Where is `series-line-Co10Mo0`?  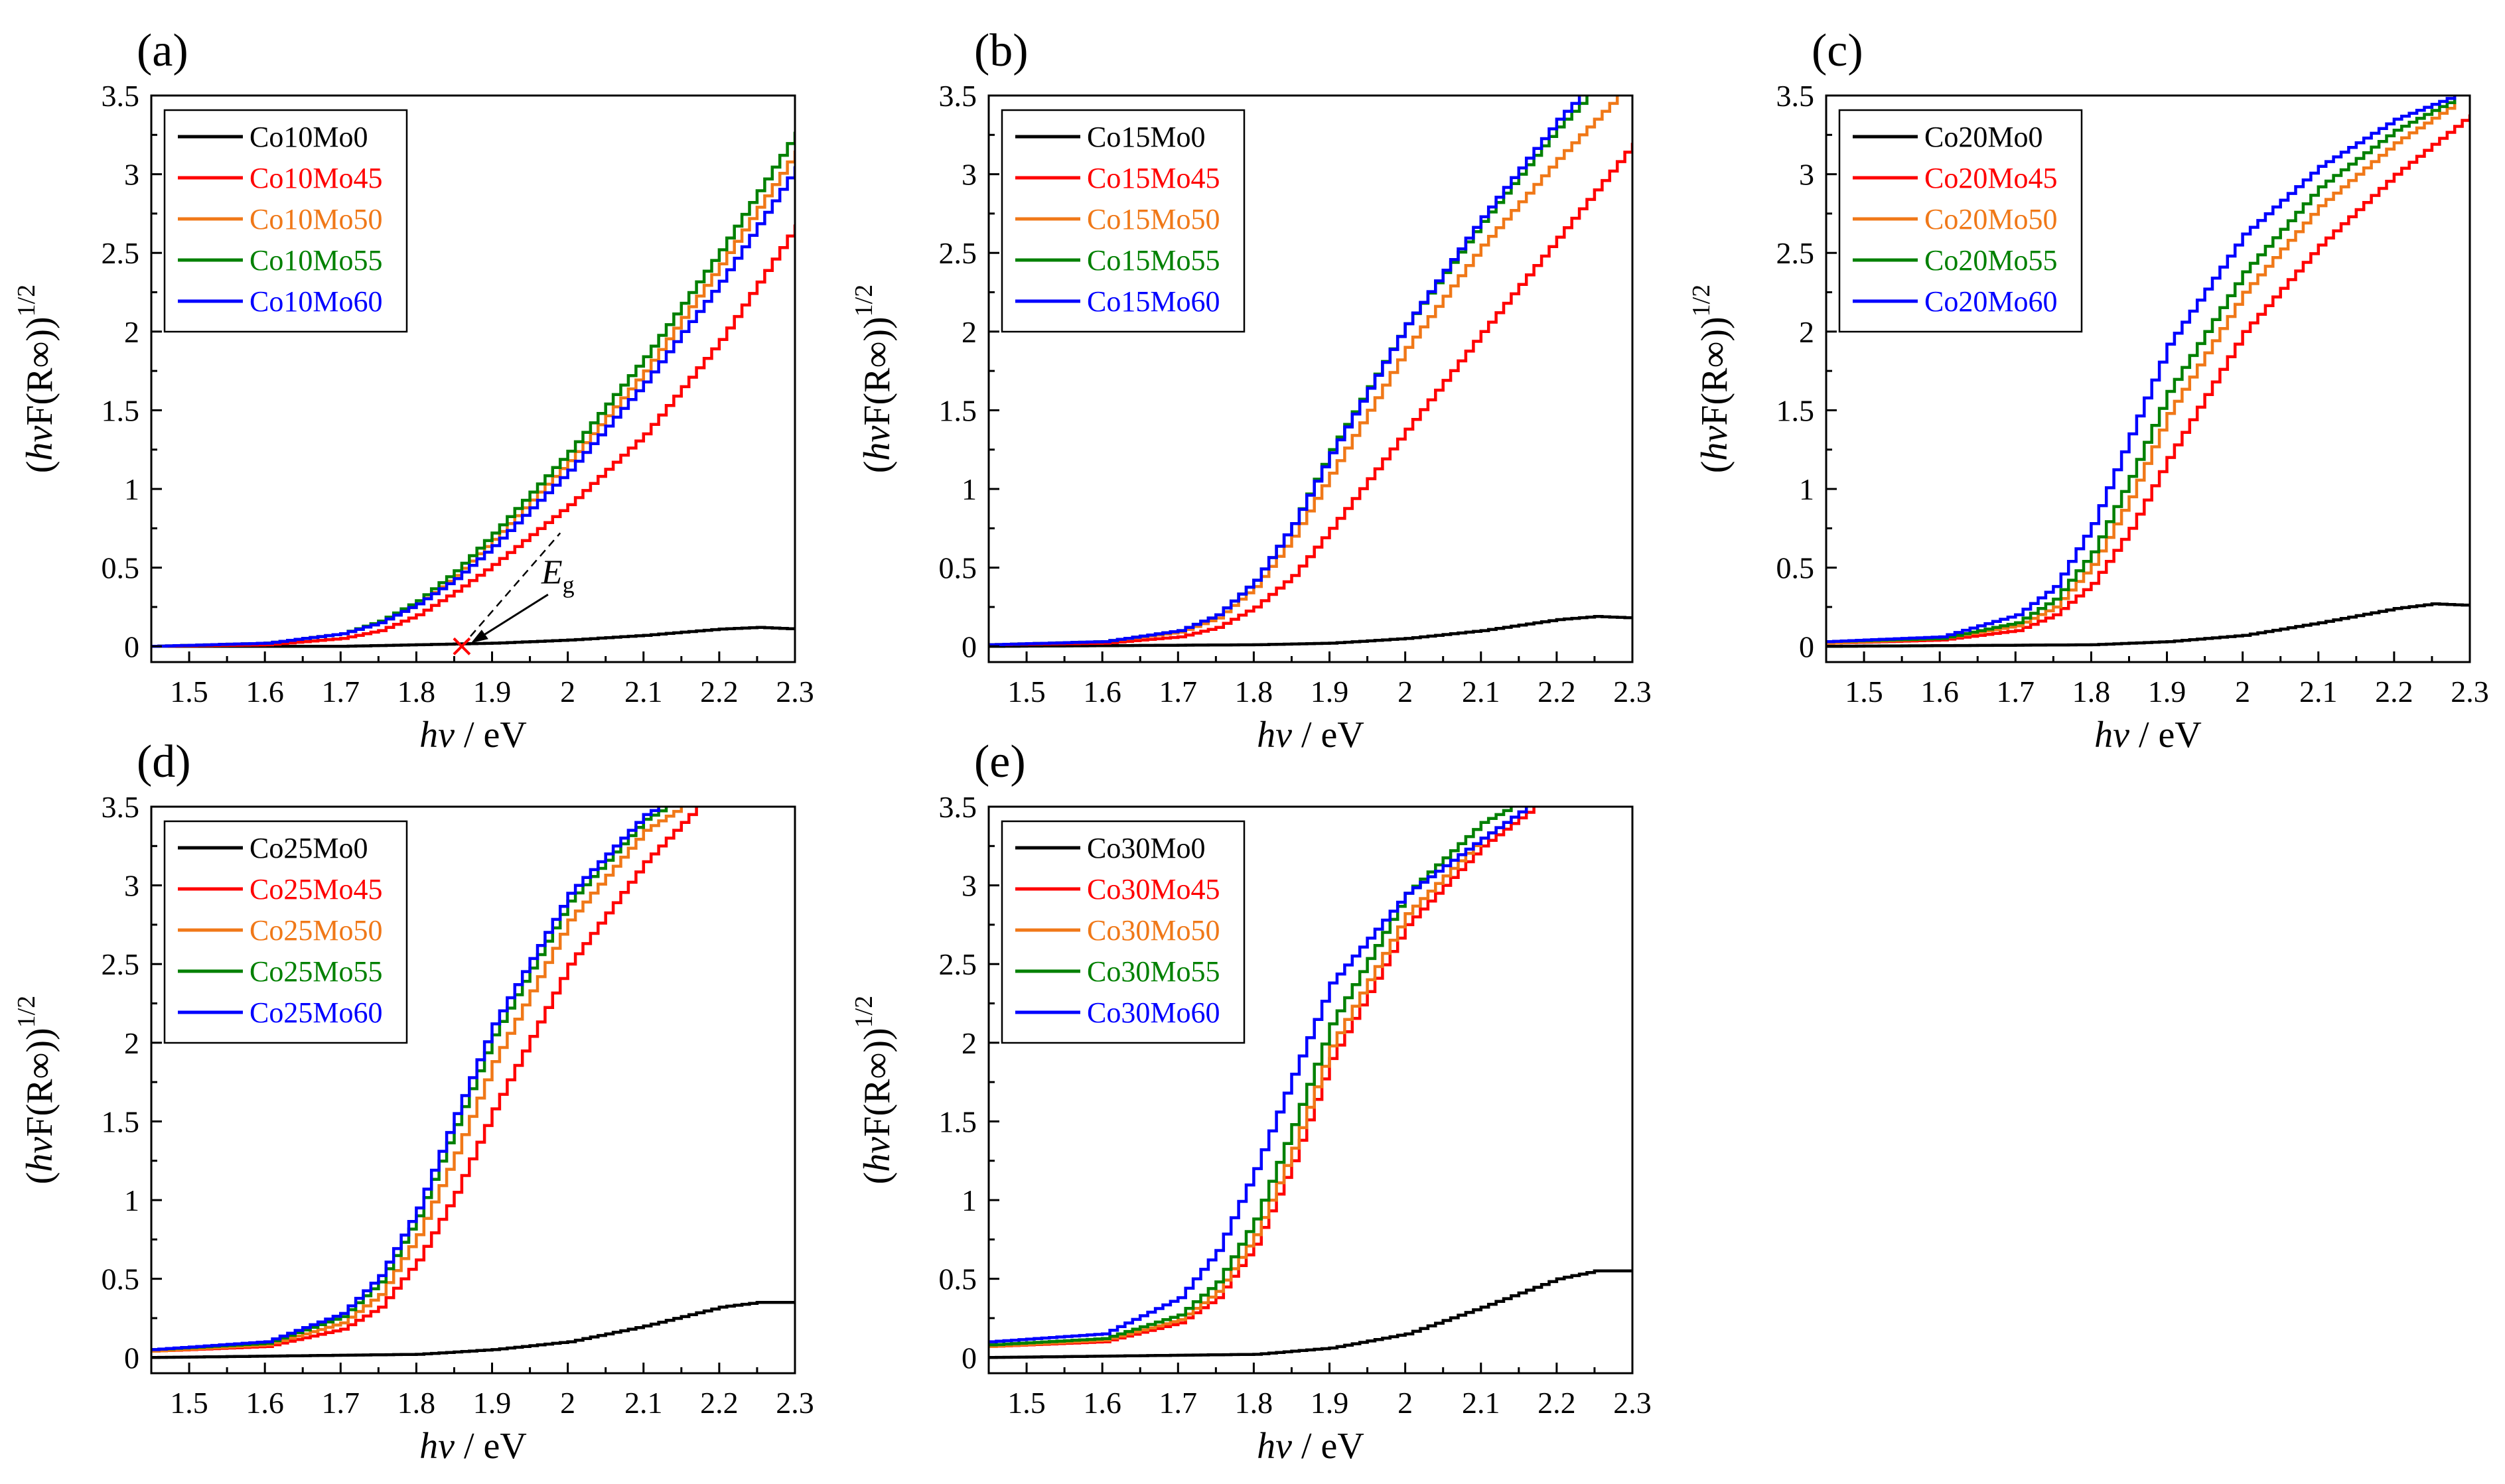
series-line-Co10Mo0 is located at coordinates (473, 637).